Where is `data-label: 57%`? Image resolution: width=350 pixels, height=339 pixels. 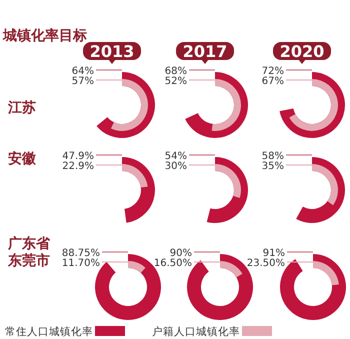
data-label: 57% is located at coordinates (83, 81).